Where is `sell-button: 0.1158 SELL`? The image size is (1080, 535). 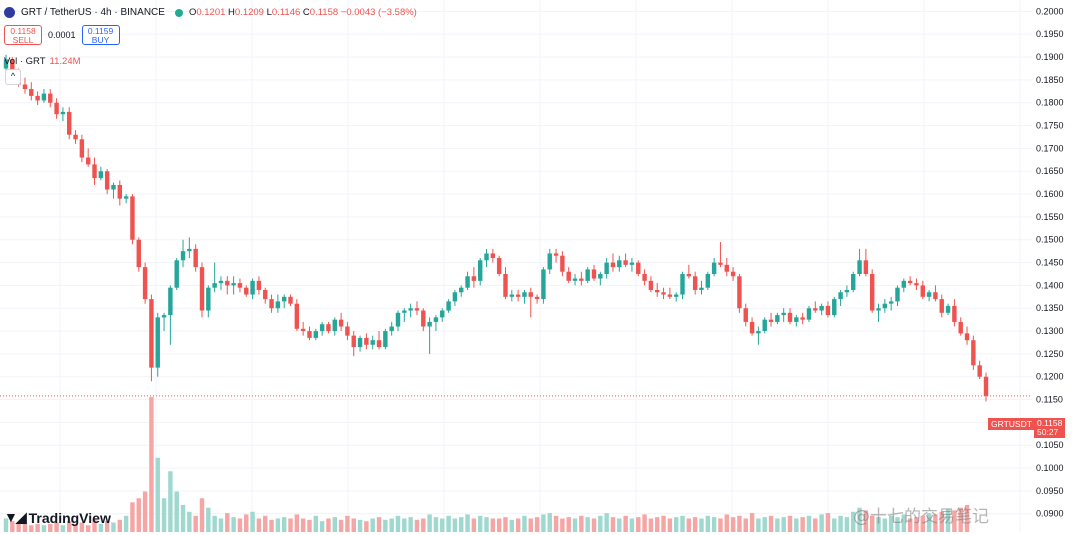
sell-button: 0.1158 SELL is located at coordinates (23, 35).